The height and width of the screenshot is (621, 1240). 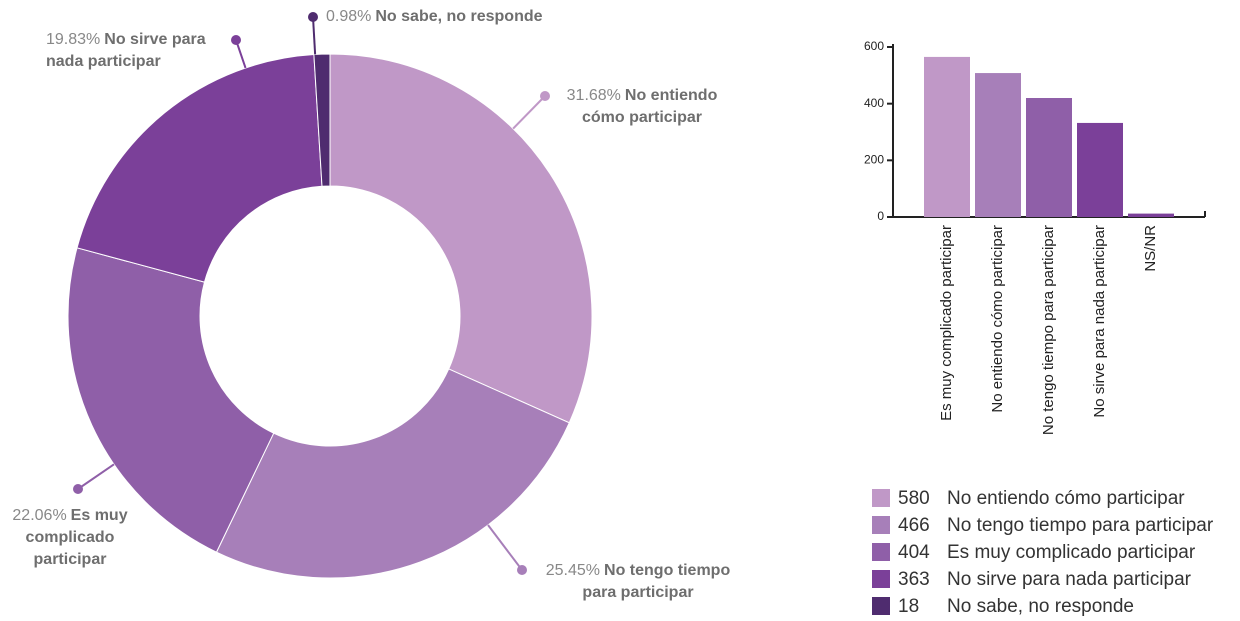 I want to click on slice-name: No entiendo cómo participar, so click(x=649, y=106).